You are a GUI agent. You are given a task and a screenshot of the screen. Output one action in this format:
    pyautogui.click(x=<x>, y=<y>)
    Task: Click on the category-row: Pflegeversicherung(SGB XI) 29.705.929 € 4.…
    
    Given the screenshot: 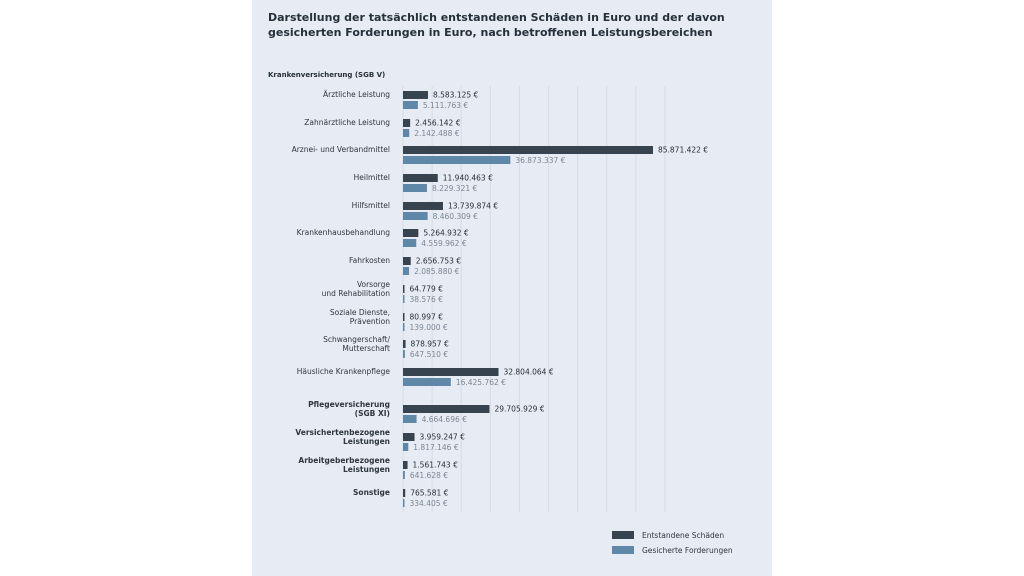 What is the action you would take?
    pyautogui.click(x=426, y=412)
    